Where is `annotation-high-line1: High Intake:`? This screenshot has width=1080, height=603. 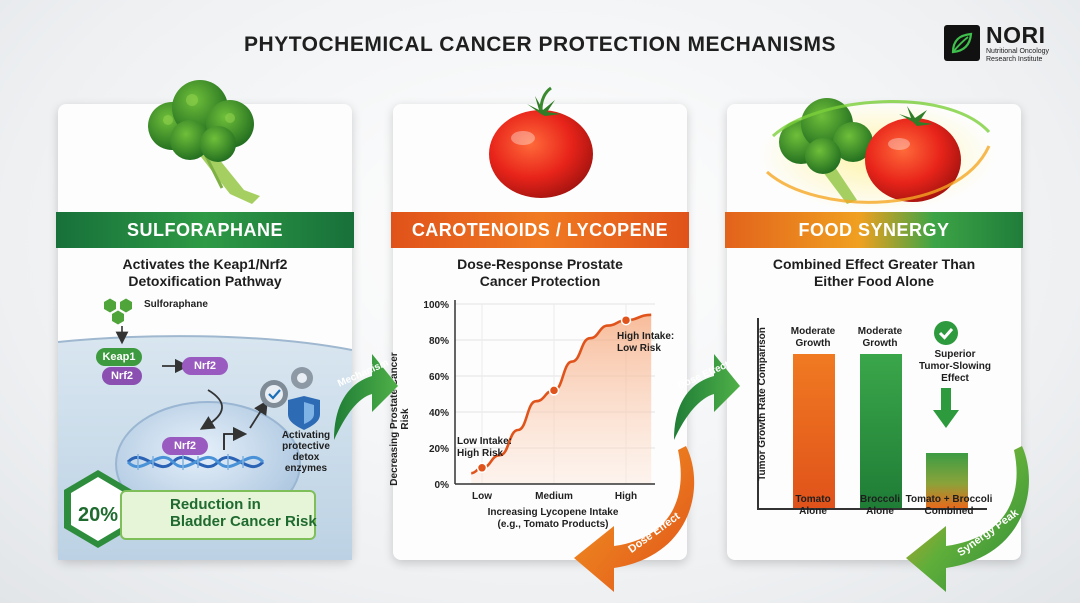
annotation-high-line1: High Intake: is located at coordinates (646, 336).